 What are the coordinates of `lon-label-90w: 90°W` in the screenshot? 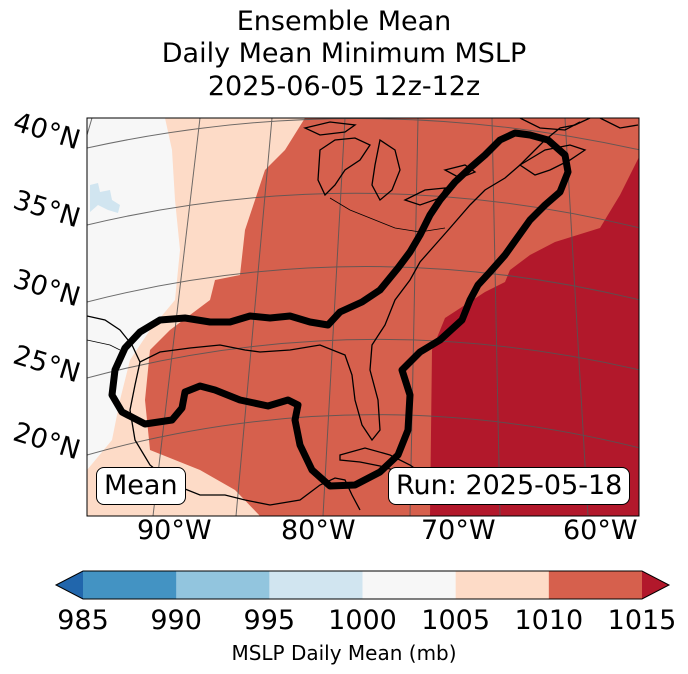 It's located at (174, 530).